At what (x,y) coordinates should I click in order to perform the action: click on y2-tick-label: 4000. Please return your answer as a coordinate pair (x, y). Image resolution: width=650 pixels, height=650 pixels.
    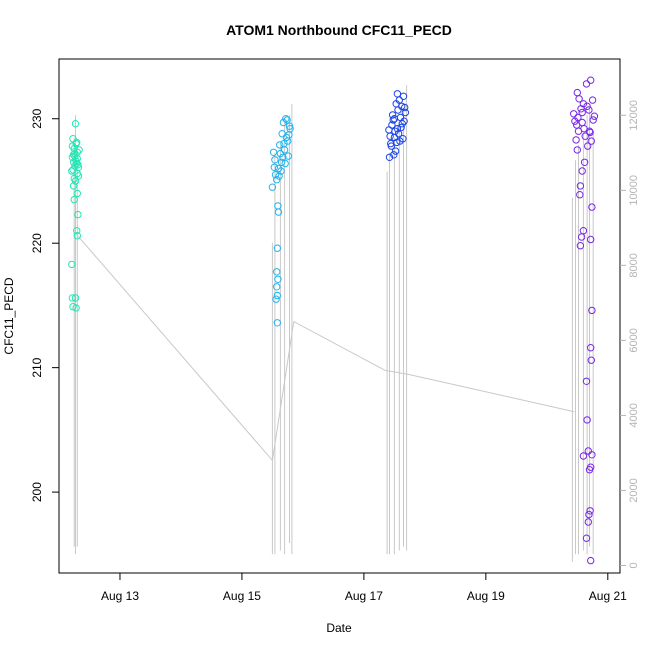
    Looking at the image, I should click on (634, 415).